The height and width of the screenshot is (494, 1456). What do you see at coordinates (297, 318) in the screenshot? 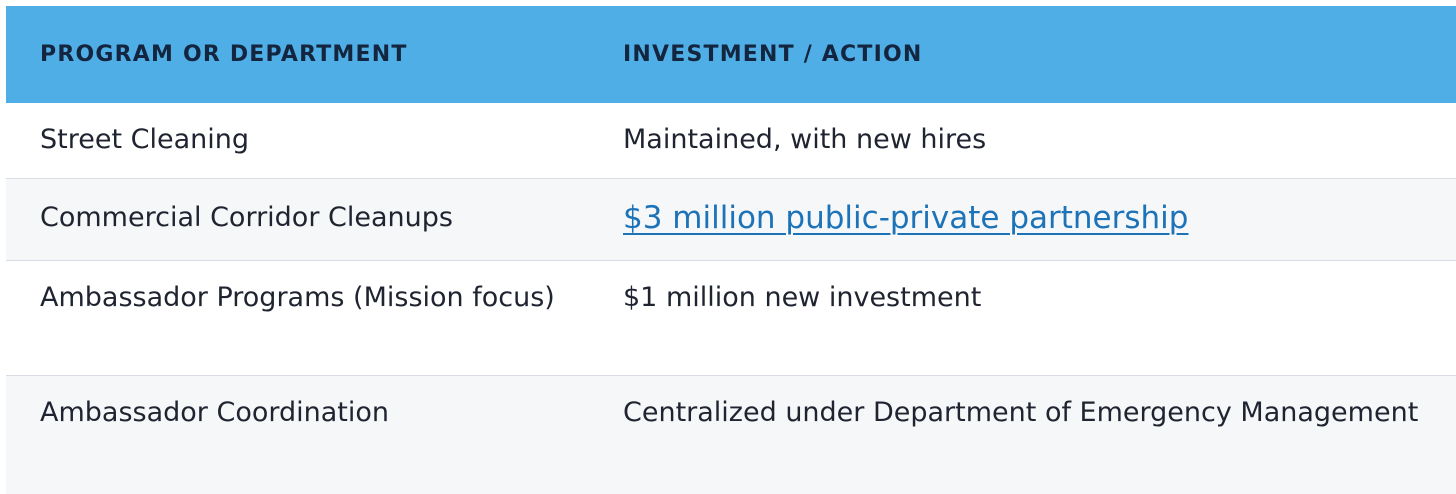
I see `program-cell: Ambassador Programs (Mission focus)` at bounding box center [297, 318].